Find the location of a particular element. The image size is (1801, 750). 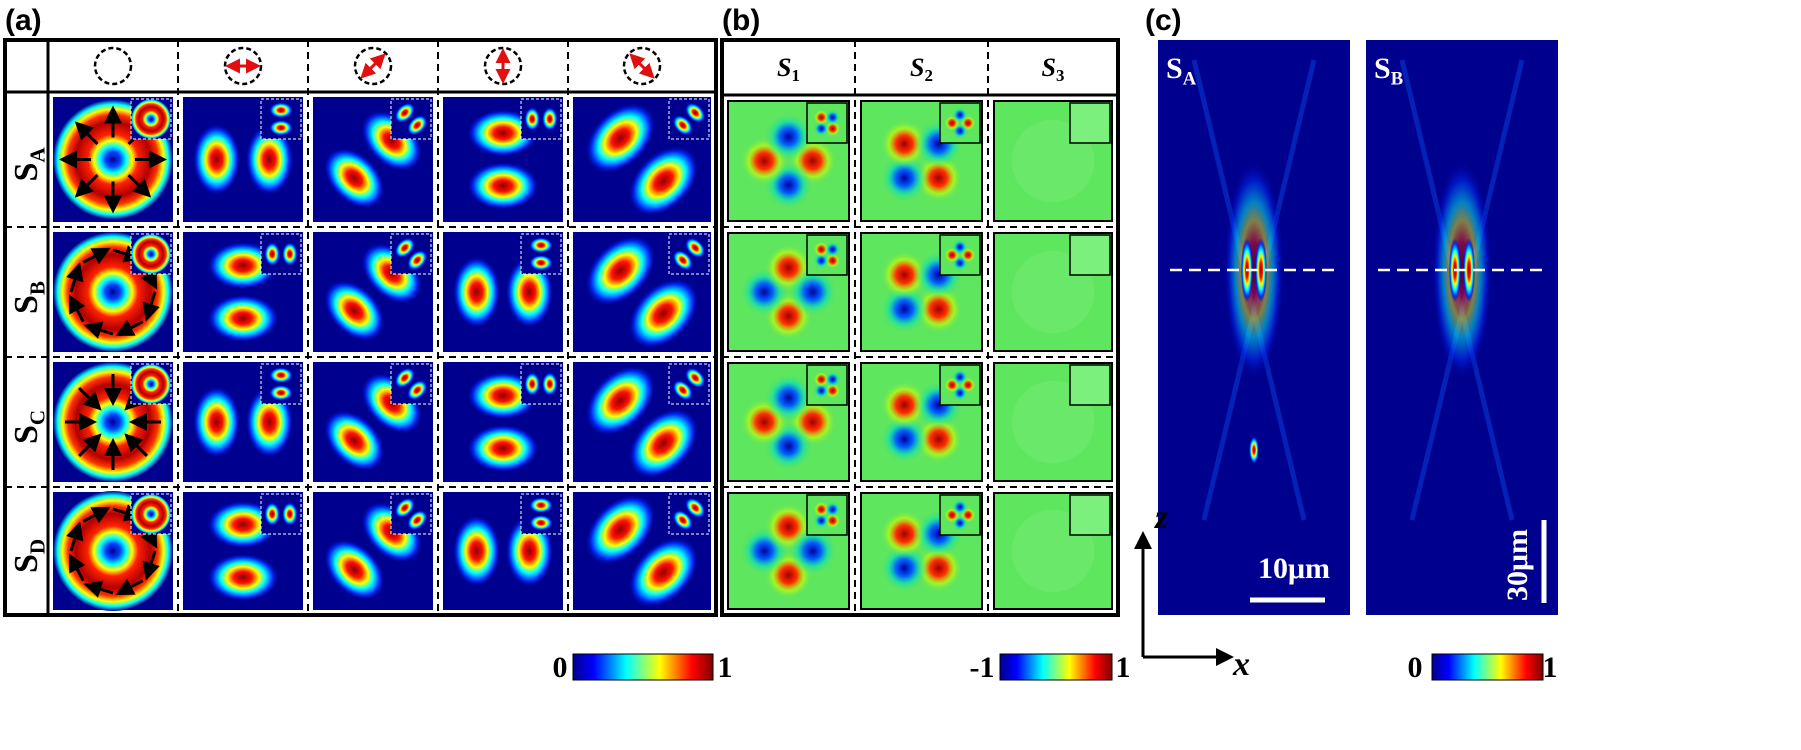

focal-lobe is located at coordinates (1469, 270).